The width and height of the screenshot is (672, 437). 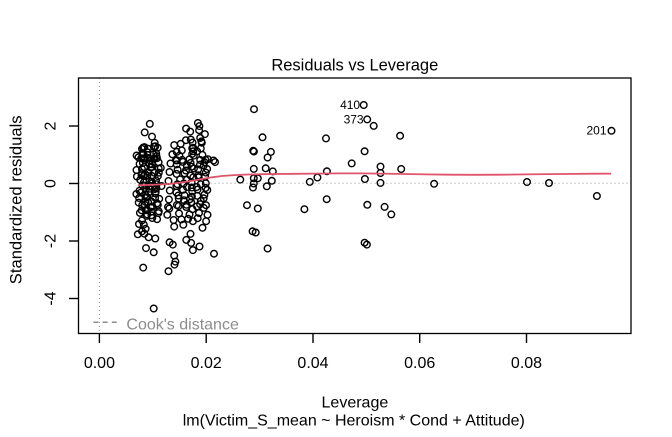 I want to click on svg-text: 0.00, so click(x=99, y=363).